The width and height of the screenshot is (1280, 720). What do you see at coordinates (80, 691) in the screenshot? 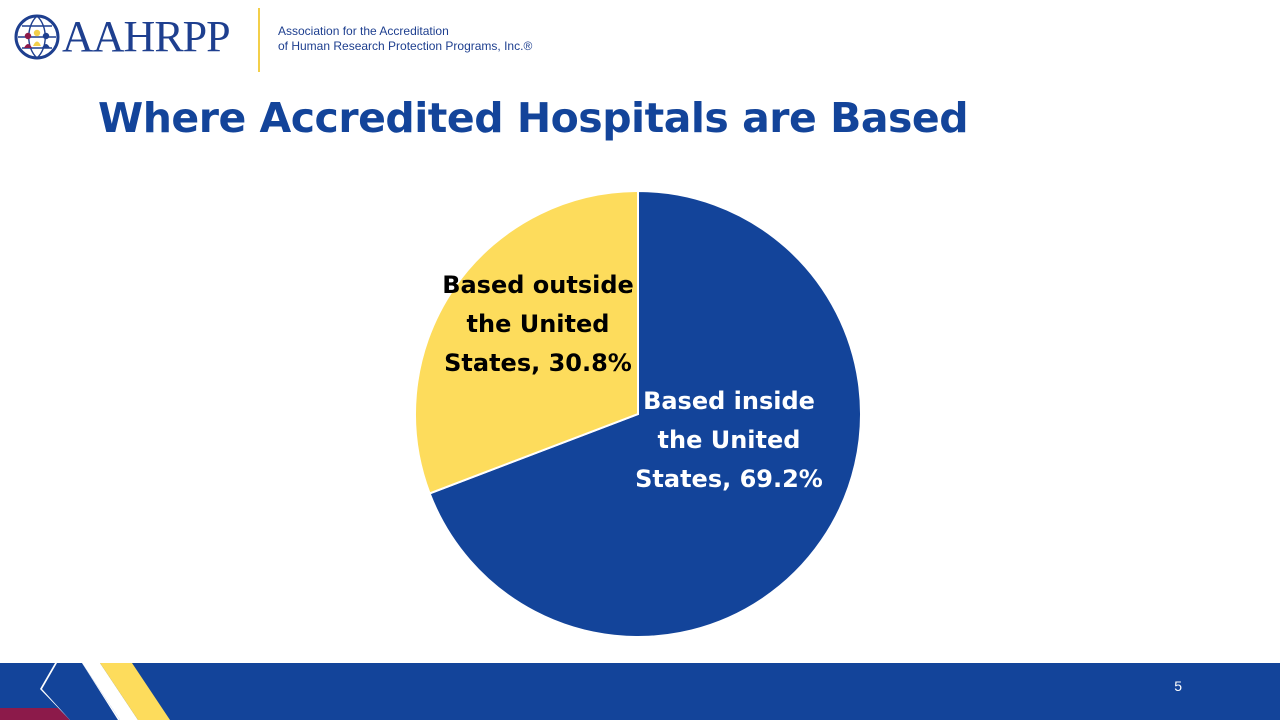
I see `footer-navy-chevron` at bounding box center [80, 691].